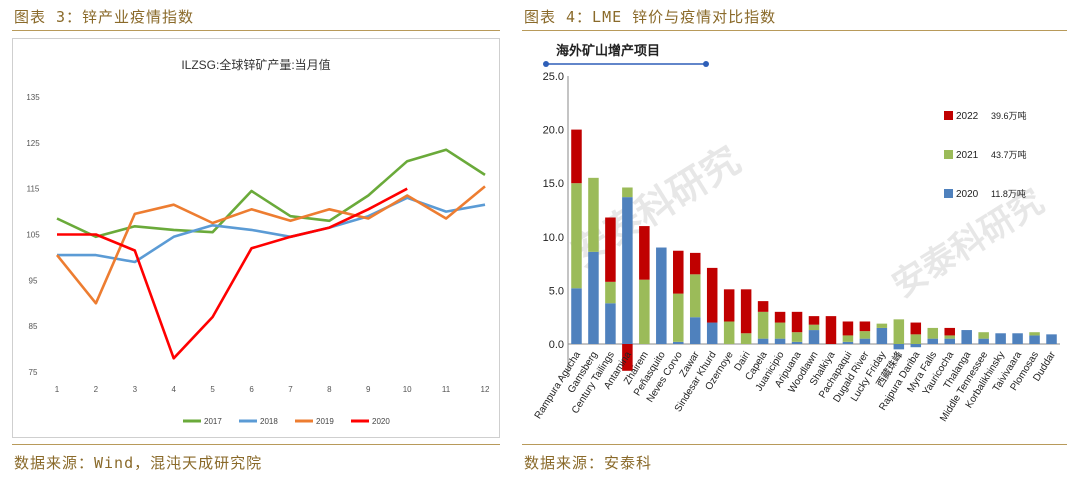 The image size is (1080, 478). What do you see at coordinates (446, 389) in the screenshot?
I see `x-tick-label: 11` at bounding box center [446, 389].